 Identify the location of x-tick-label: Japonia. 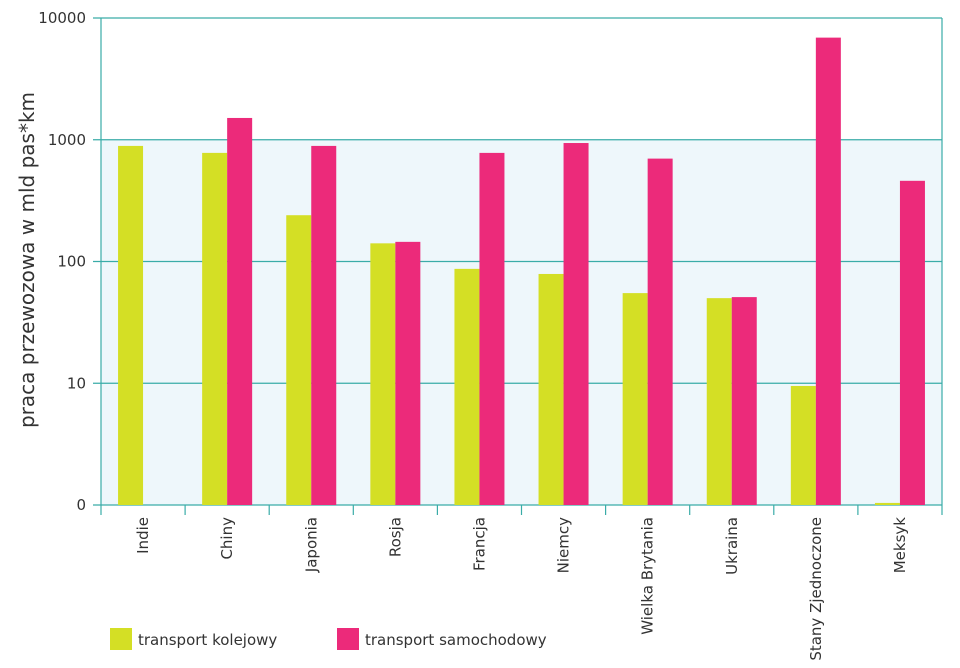
(311, 545).